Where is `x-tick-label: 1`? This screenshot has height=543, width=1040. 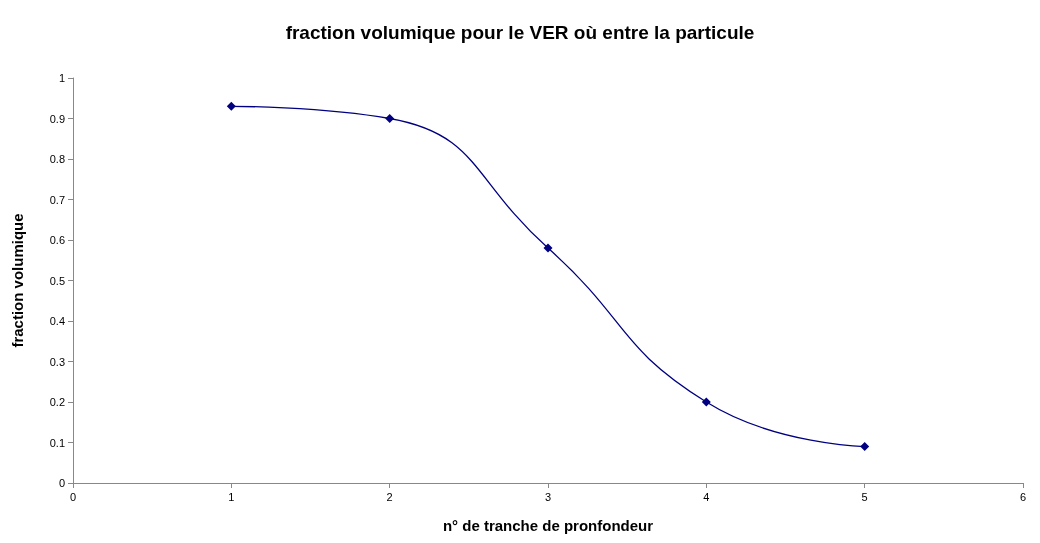
x-tick-label: 1 is located at coordinates (231, 496).